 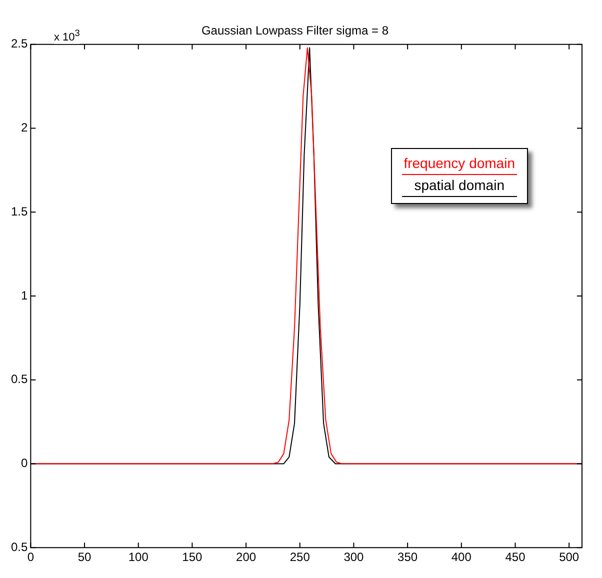 I want to click on x-tick-label: 50, so click(x=85, y=557).